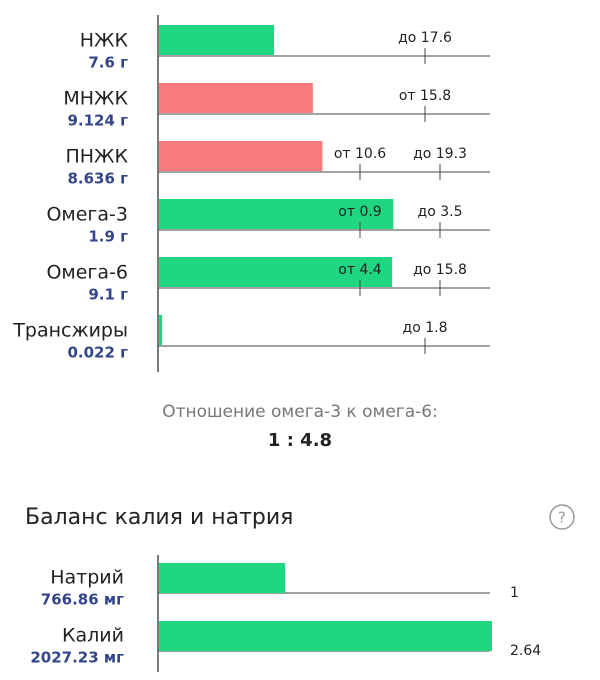  Describe the element at coordinates (425, 38) in the screenshot. I see `norm-label: до 17.6` at that location.